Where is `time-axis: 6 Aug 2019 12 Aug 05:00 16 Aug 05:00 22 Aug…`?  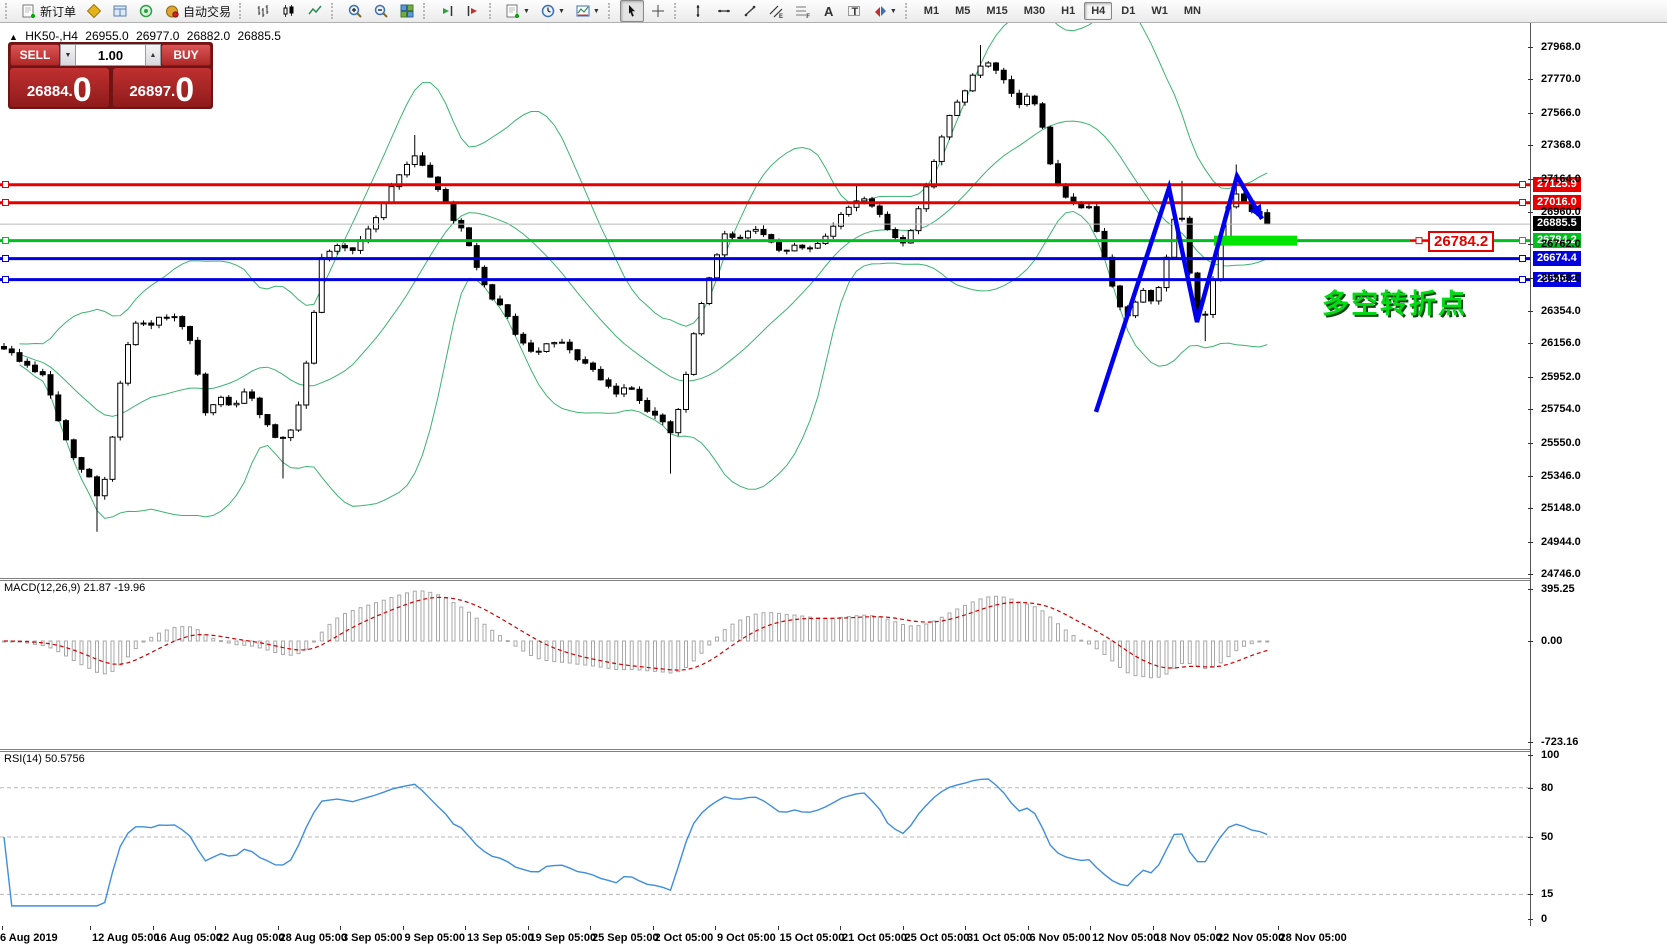 time-axis: 6 Aug 2019 12 Aug 05:00 16 Aug 05:00 22 Aug… is located at coordinates (833, 936).